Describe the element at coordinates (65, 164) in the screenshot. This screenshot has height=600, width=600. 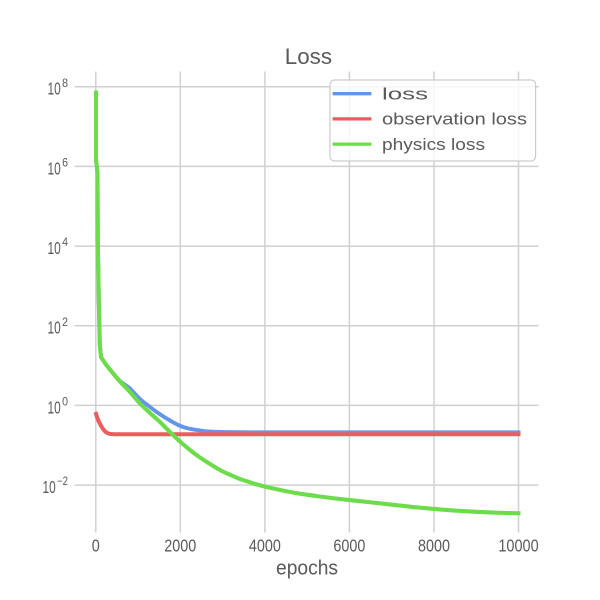
I see `svg-text: 6` at that location.